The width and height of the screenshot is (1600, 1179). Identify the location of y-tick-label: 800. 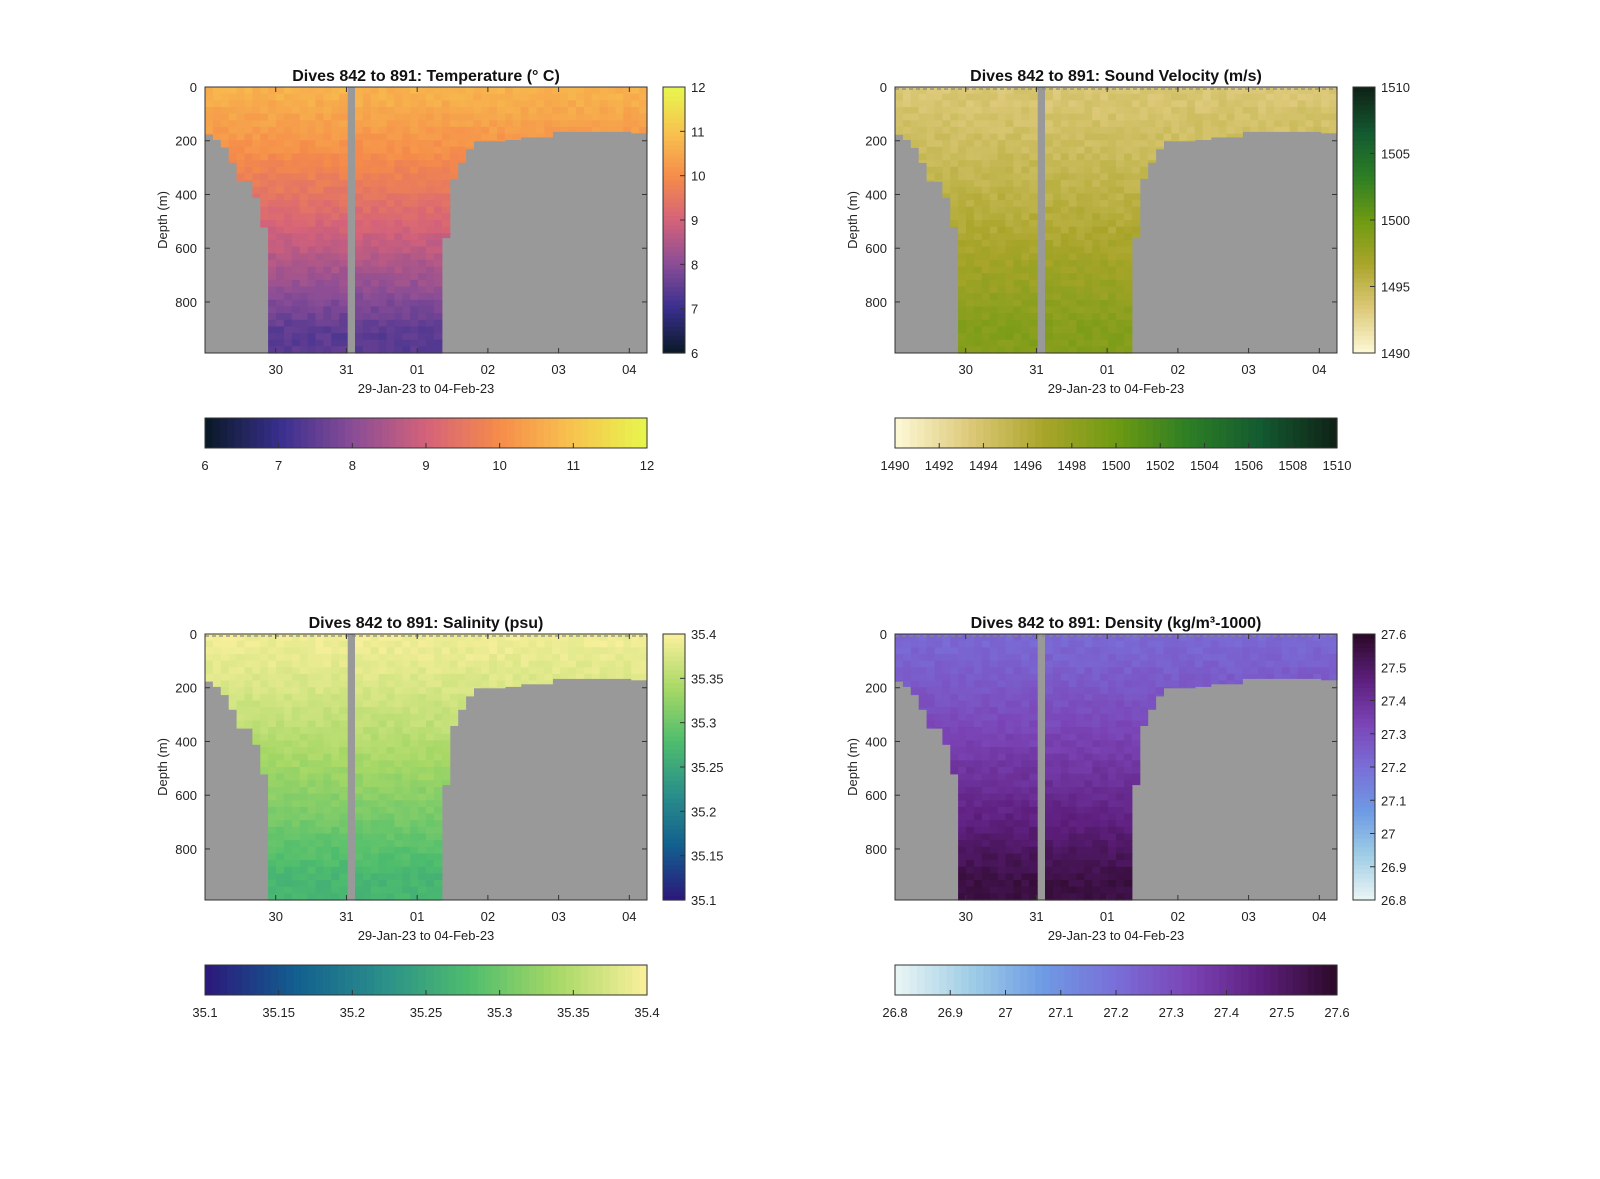
(186, 849).